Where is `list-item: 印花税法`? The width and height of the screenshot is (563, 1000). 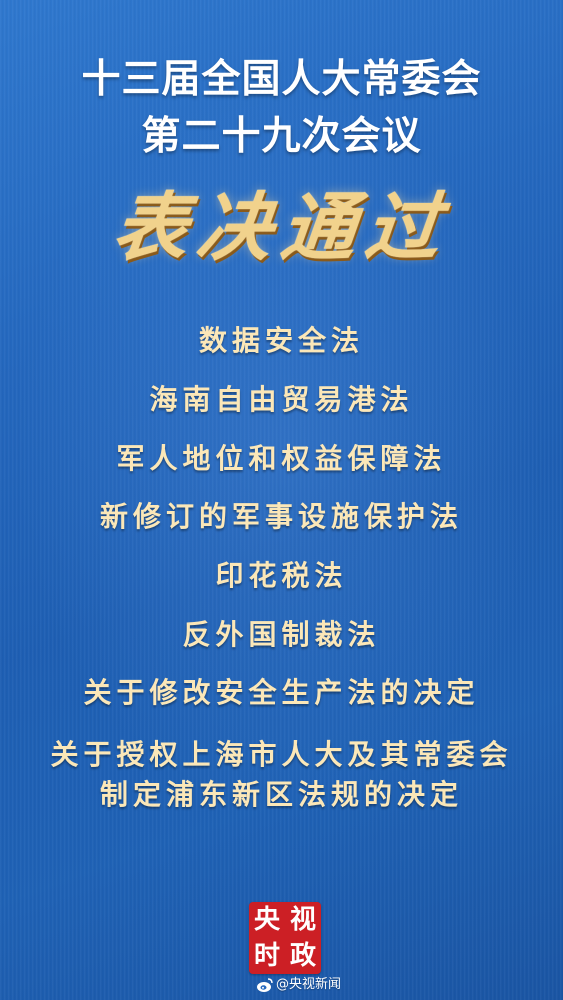 list-item: 印花税法 is located at coordinates (281, 575).